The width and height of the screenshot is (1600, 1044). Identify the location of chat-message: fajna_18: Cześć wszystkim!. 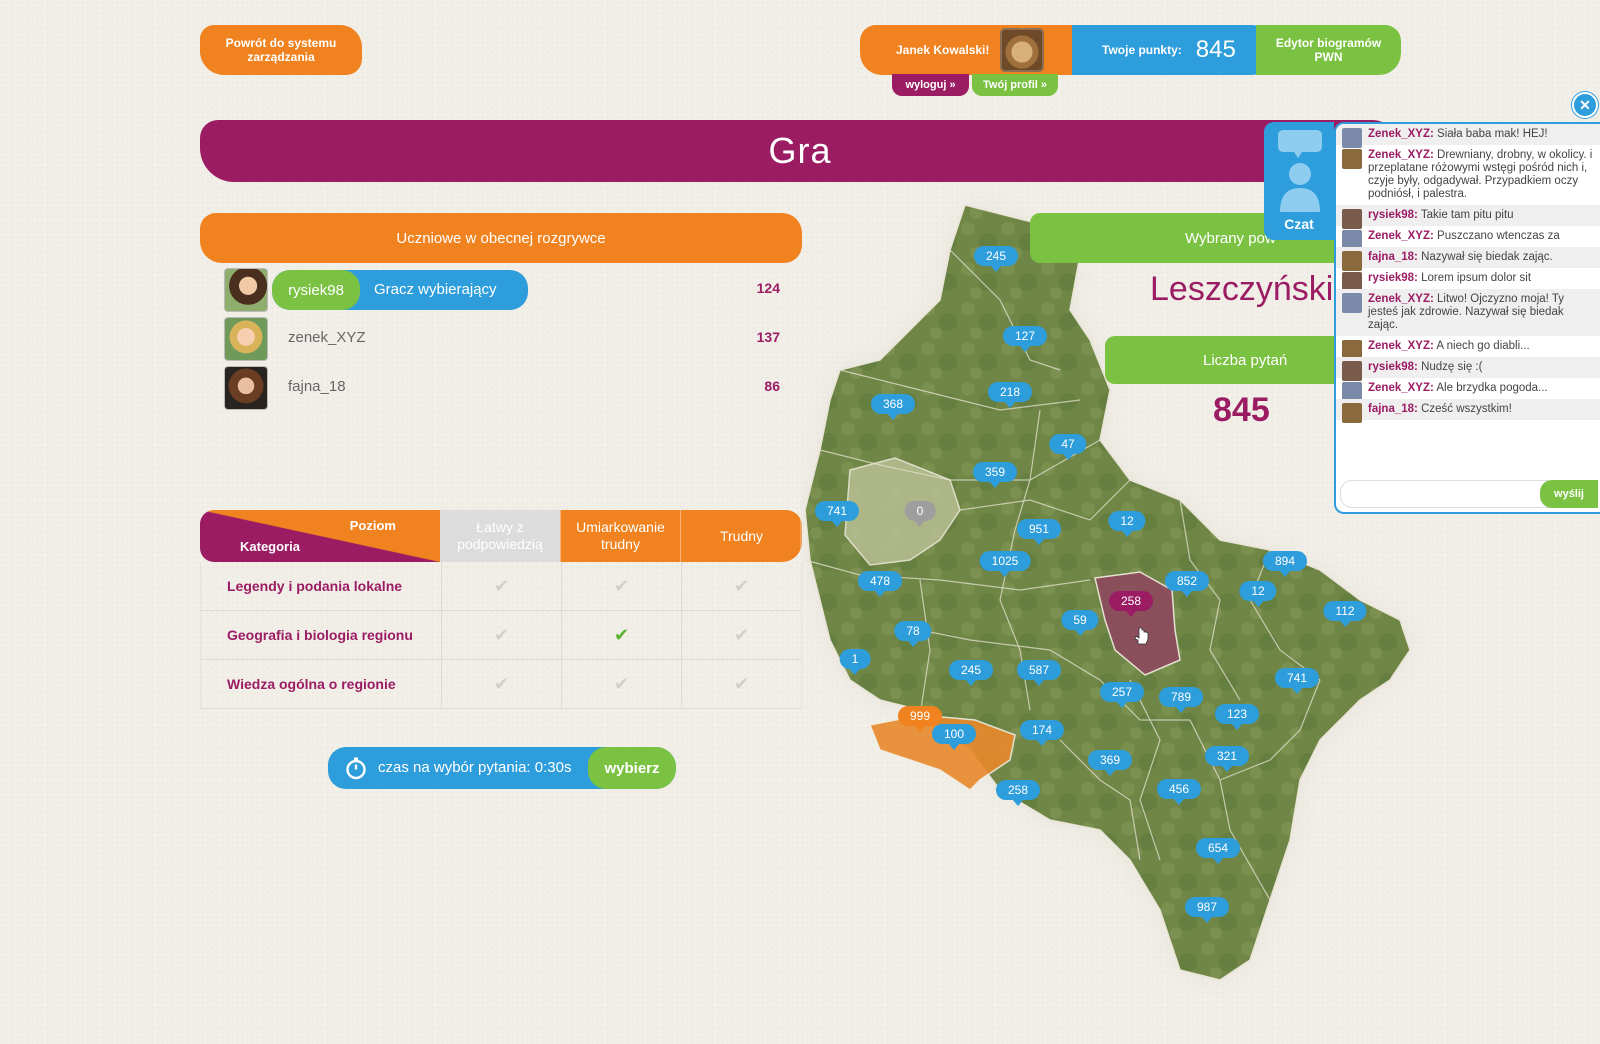
(1468, 411).